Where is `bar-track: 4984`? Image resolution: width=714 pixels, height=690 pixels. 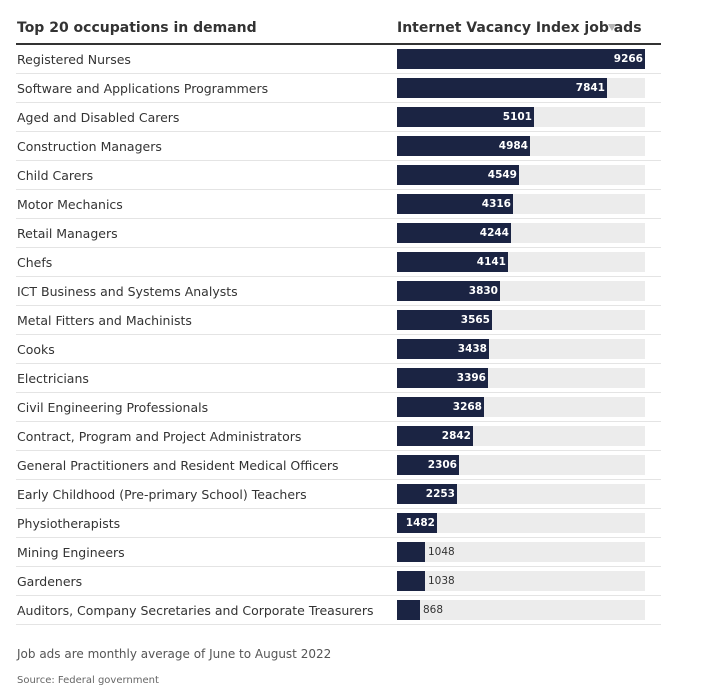
bar-track: 4984 is located at coordinates (521, 146).